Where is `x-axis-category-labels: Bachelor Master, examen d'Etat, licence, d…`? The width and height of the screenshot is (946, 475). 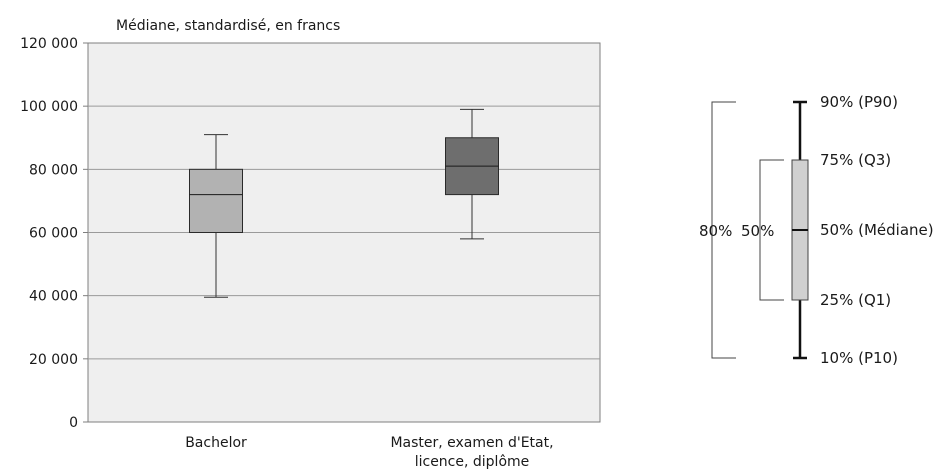 x-axis-category-labels: Bachelor Master, examen d'Etat, licence, d… is located at coordinates (369, 452).